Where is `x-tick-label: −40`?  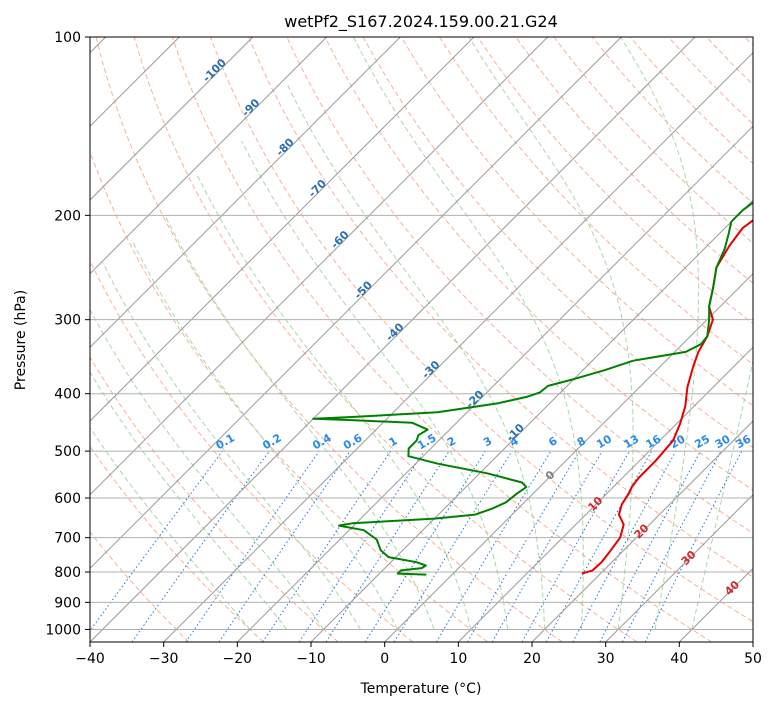
x-tick-label: −40 is located at coordinates (90, 659).